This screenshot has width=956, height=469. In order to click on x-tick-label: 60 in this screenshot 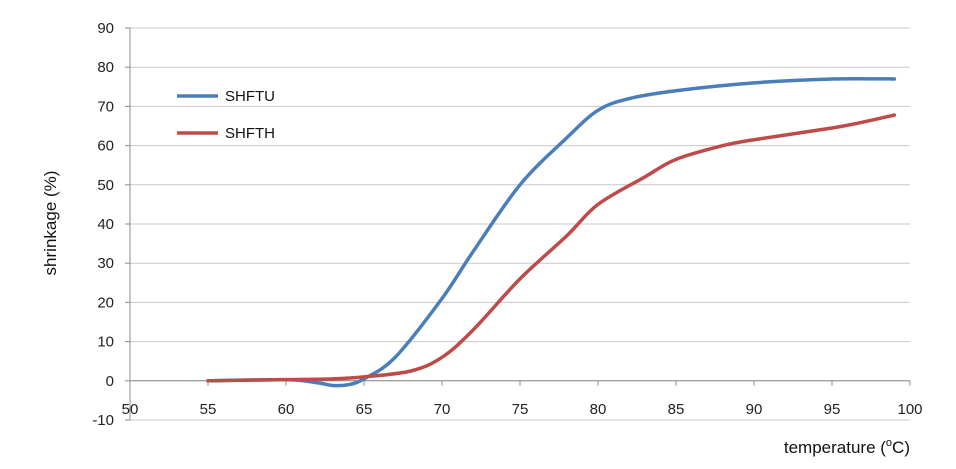, I will do `click(286, 409)`.